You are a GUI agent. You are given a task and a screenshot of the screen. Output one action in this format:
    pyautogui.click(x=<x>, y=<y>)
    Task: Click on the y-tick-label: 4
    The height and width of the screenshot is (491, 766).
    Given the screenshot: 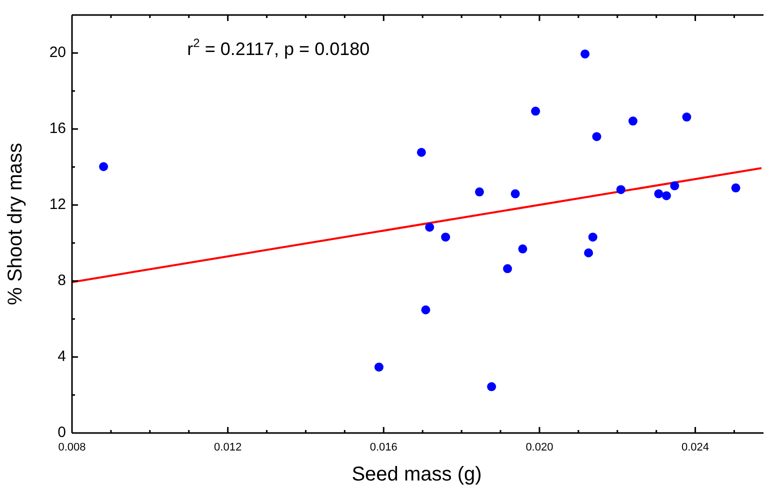 What is the action you would take?
    pyautogui.click(x=62, y=357)
    